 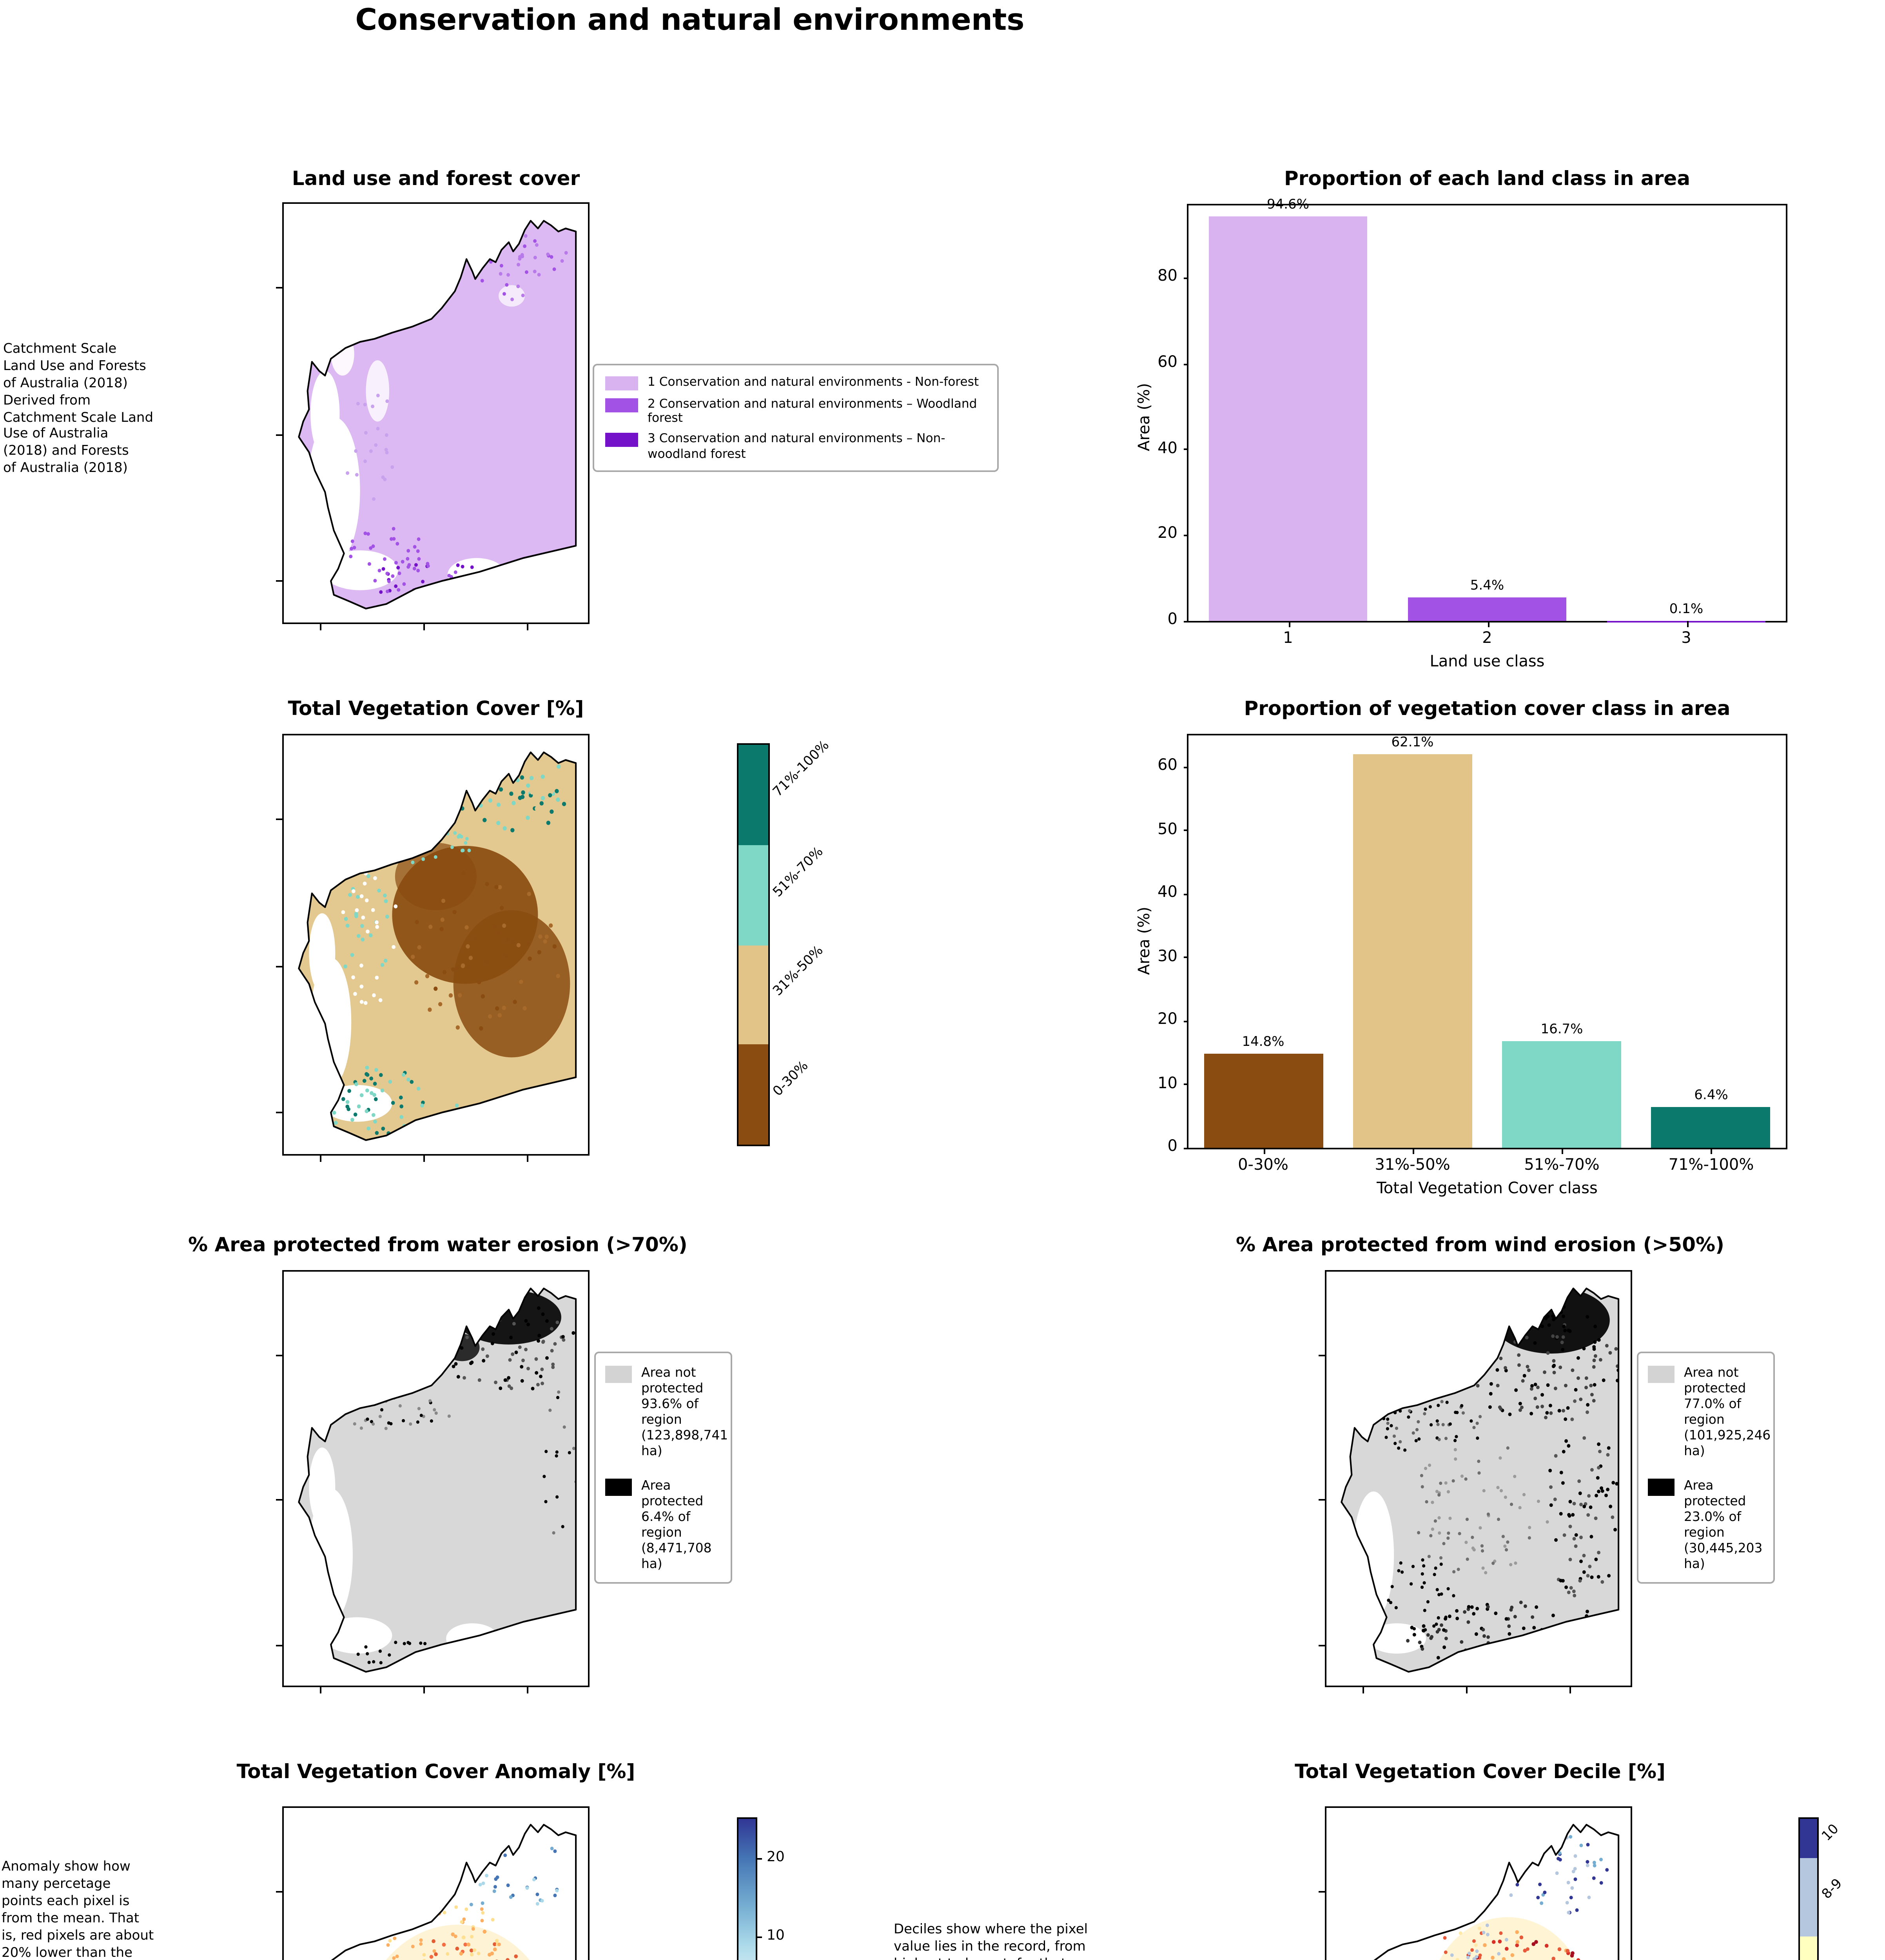 I want to click on bar-51%-70%, so click(x=1562, y=1095).